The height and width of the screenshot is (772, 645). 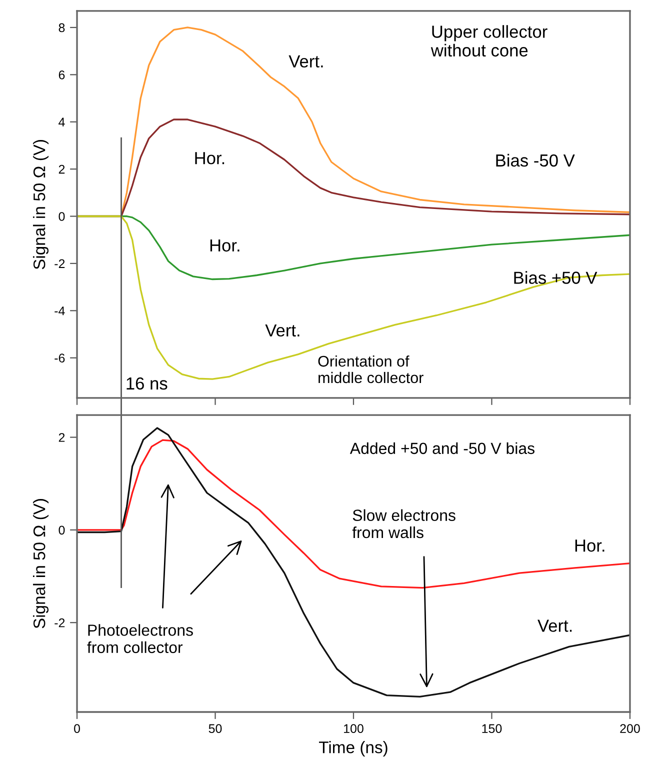 I want to click on annotation: Added +50 and -50 V bias, so click(x=442, y=448).